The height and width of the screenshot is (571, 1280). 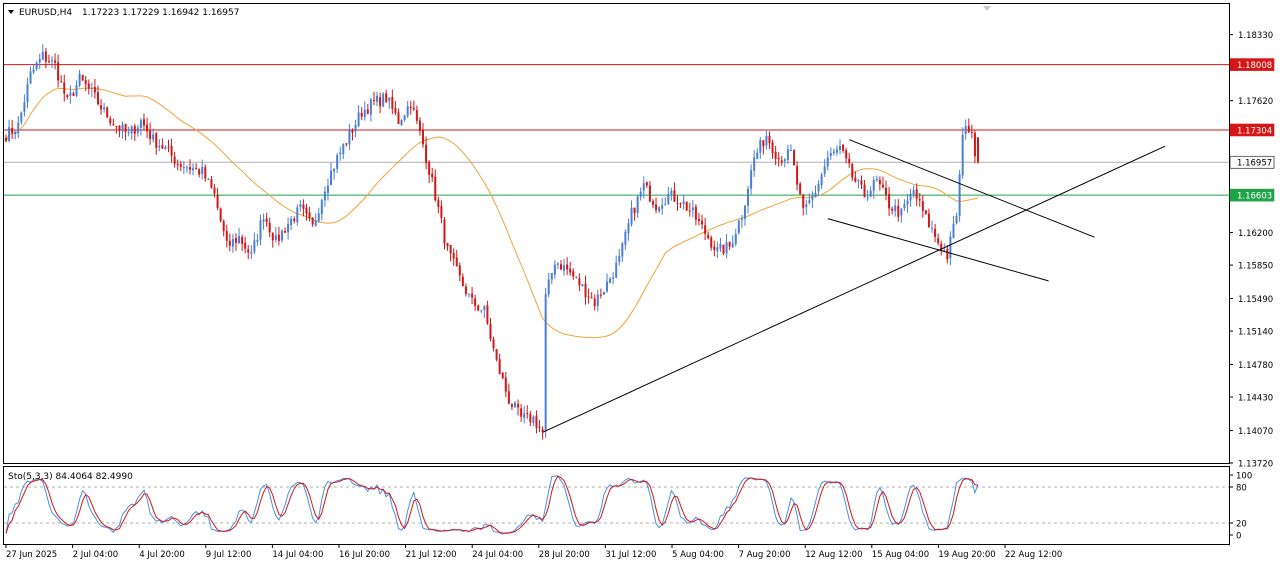 What do you see at coordinates (11, 12) in the screenshot?
I see `symbol-menu-triangle-icon` at bounding box center [11, 12].